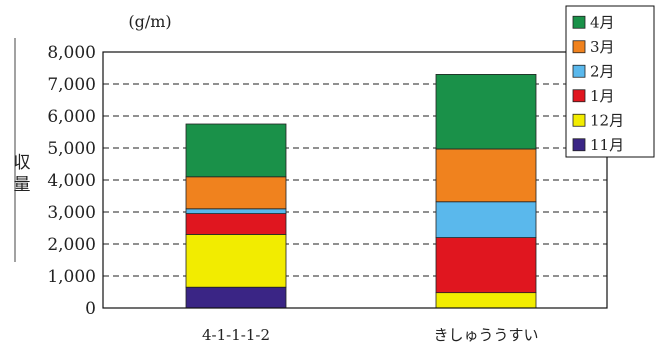 This screenshot has width=659, height=347. Describe the element at coordinates (71, 53) in the screenshot. I see `y-tick-label: 8,000` at that location.